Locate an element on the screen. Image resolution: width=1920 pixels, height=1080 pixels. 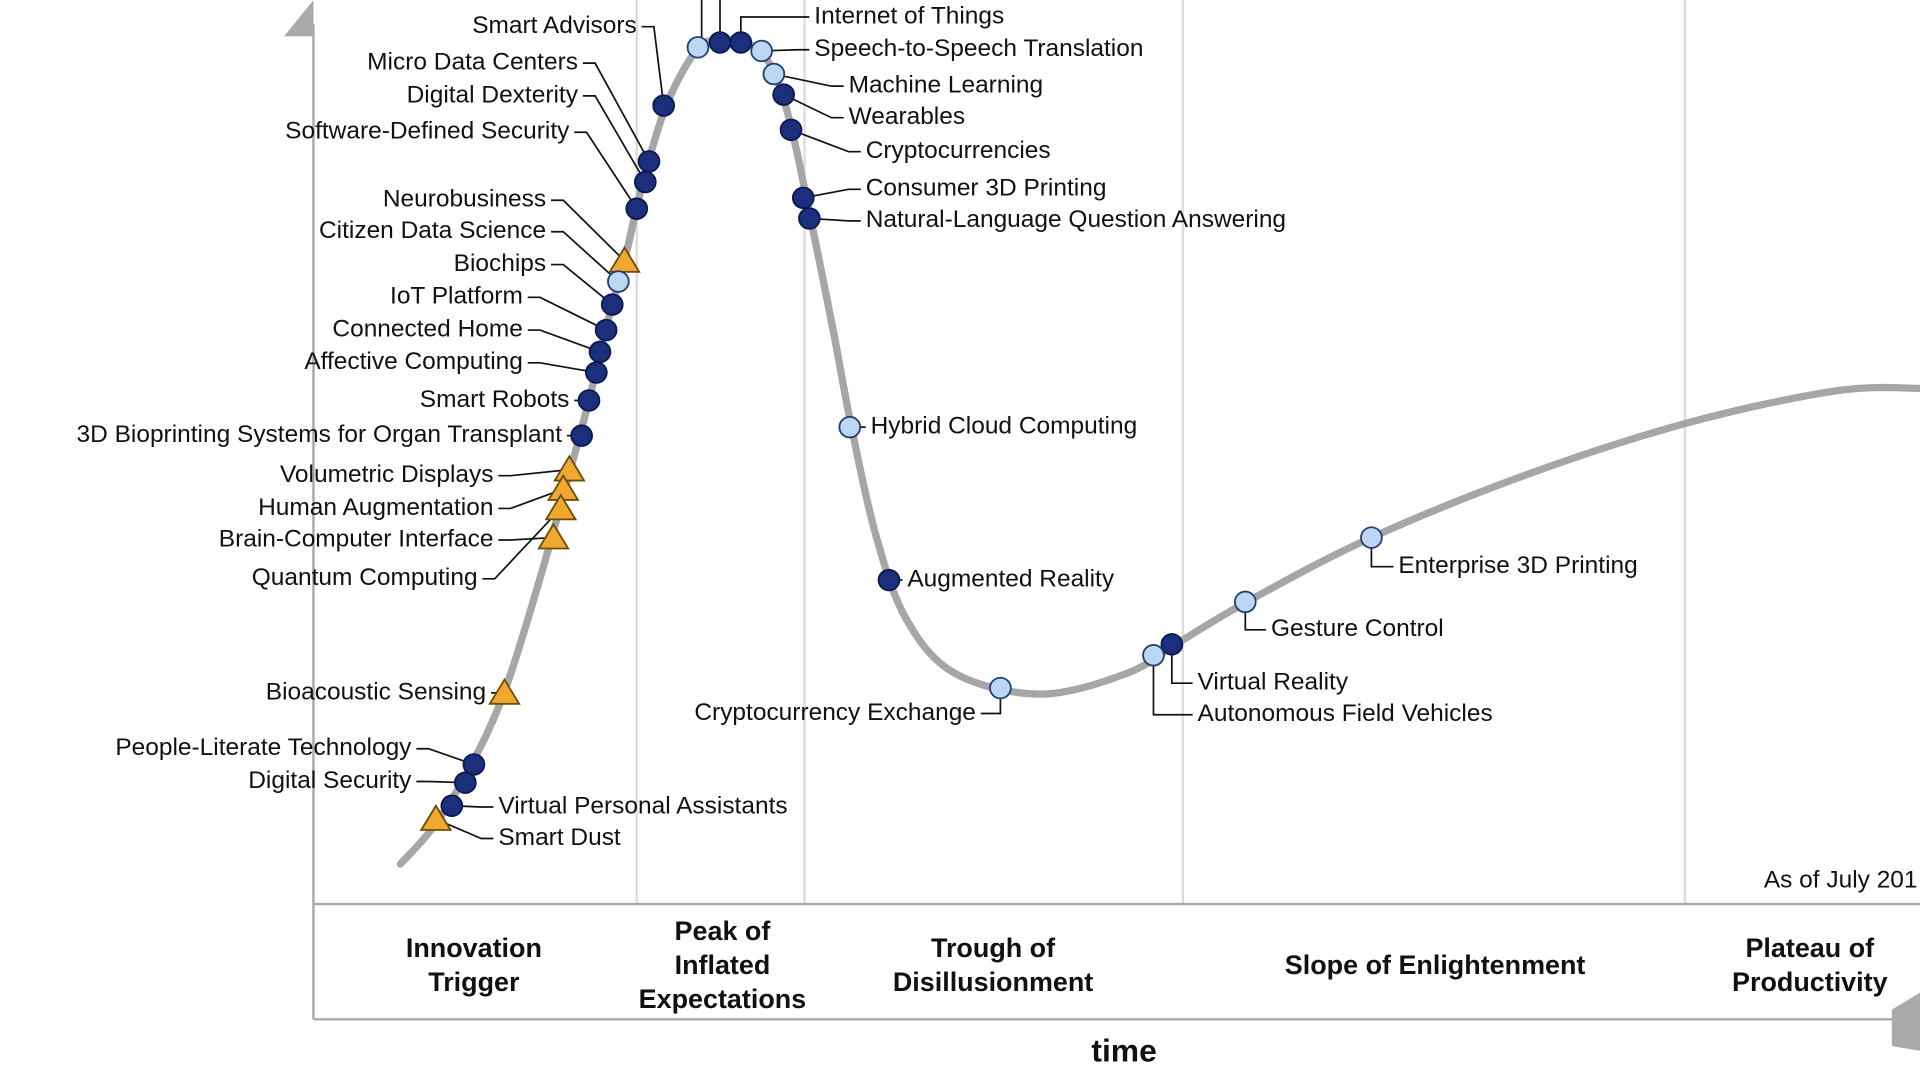
item-label: People-Literate Technology is located at coordinates (263, 747).